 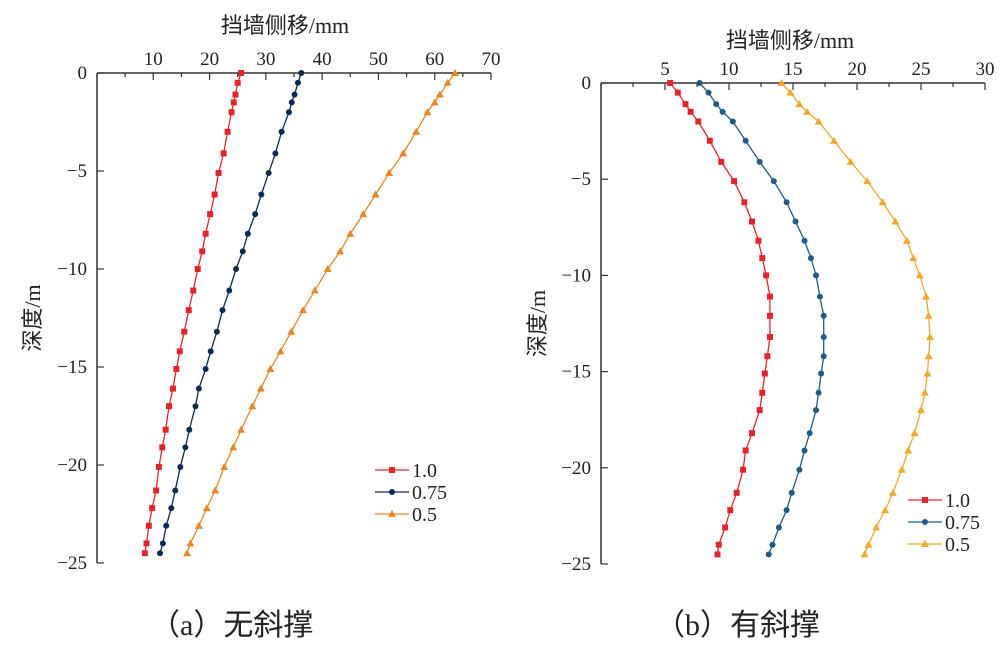 What do you see at coordinates (957, 545) in the screenshot?
I see `legend-label: 0.5` at bounding box center [957, 545].